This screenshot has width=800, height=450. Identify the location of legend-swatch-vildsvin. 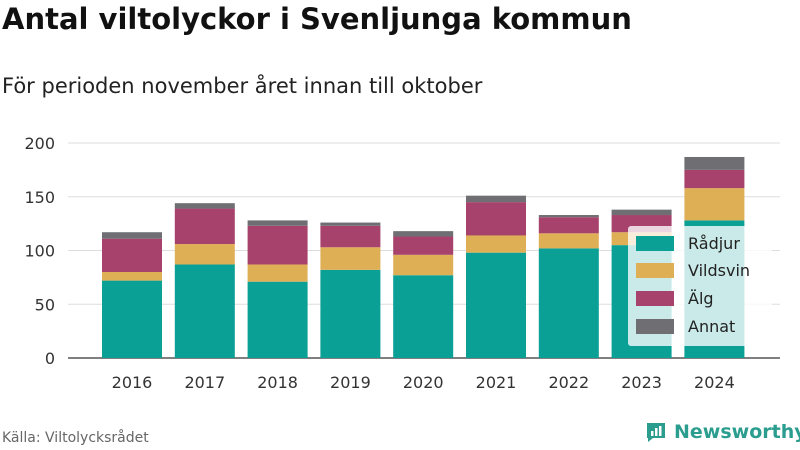
(655, 270).